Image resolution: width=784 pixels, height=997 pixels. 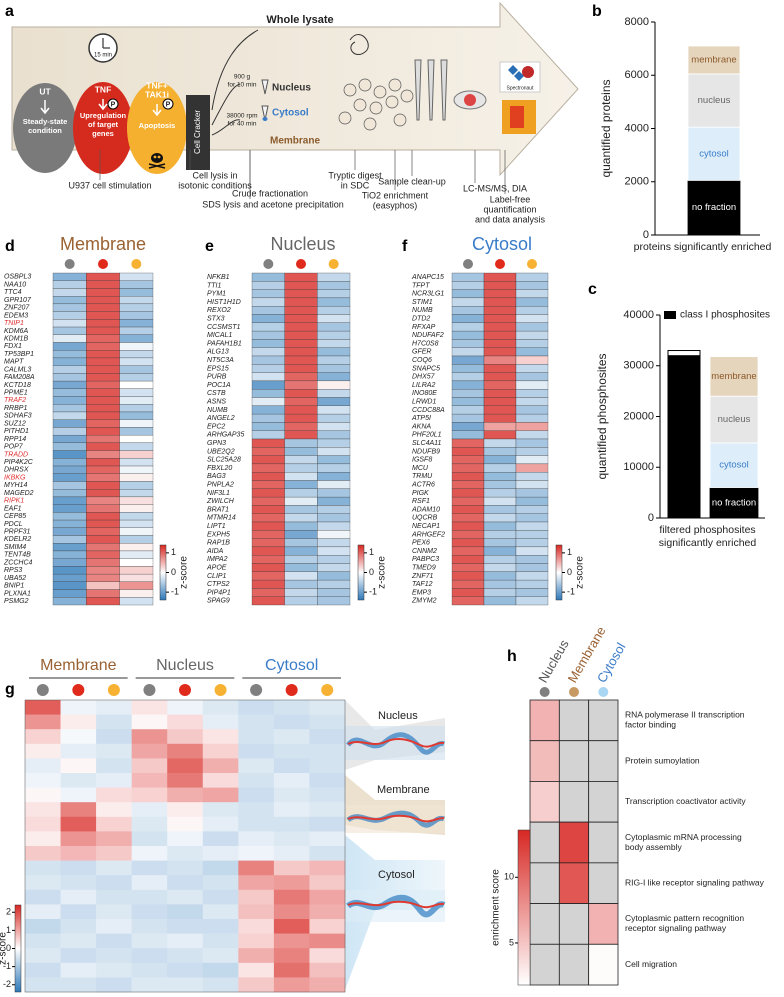 I want to click on gene-label: RAP1B, so click(x=218, y=543).